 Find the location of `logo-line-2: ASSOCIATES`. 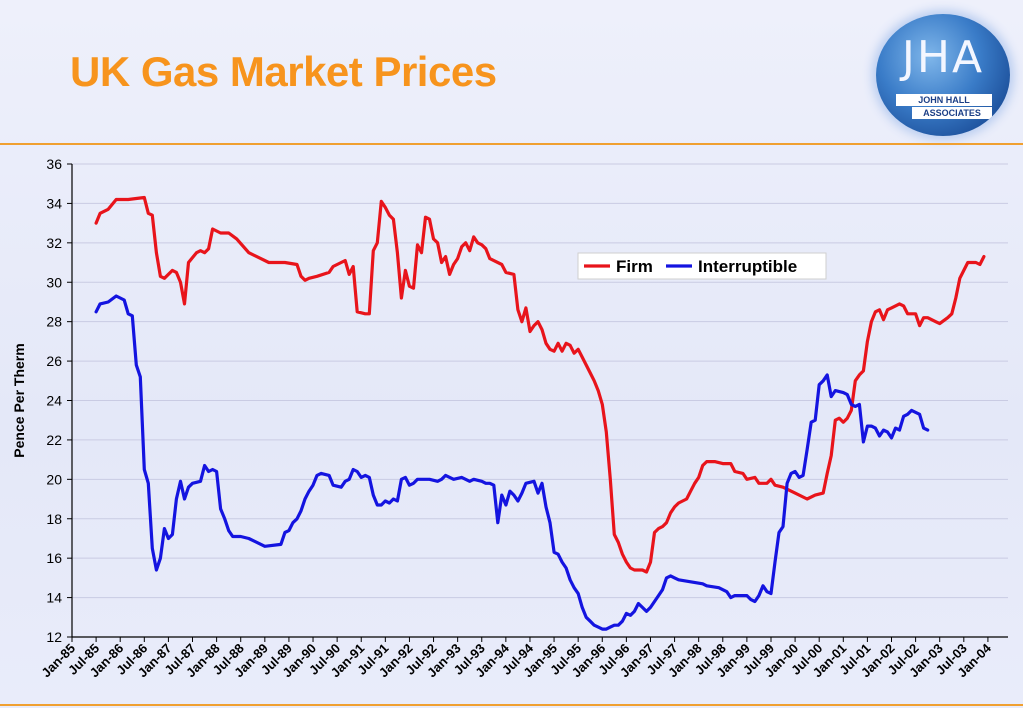

logo-line-2: ASSOCIATES is located at coordinates (952, 113).